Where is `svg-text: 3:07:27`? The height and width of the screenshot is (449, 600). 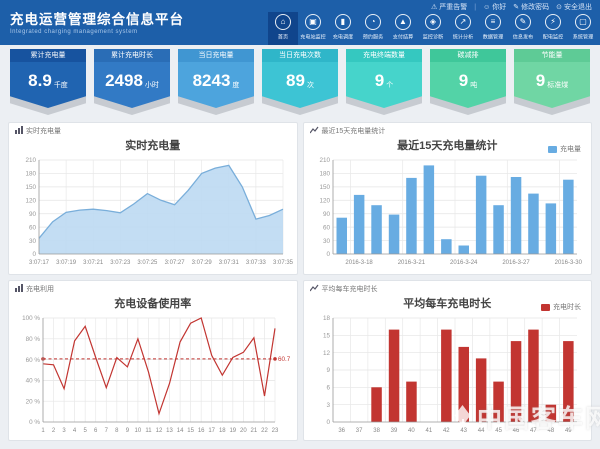 svg-text: 3:07:27 is located at coordinates (174, 263).